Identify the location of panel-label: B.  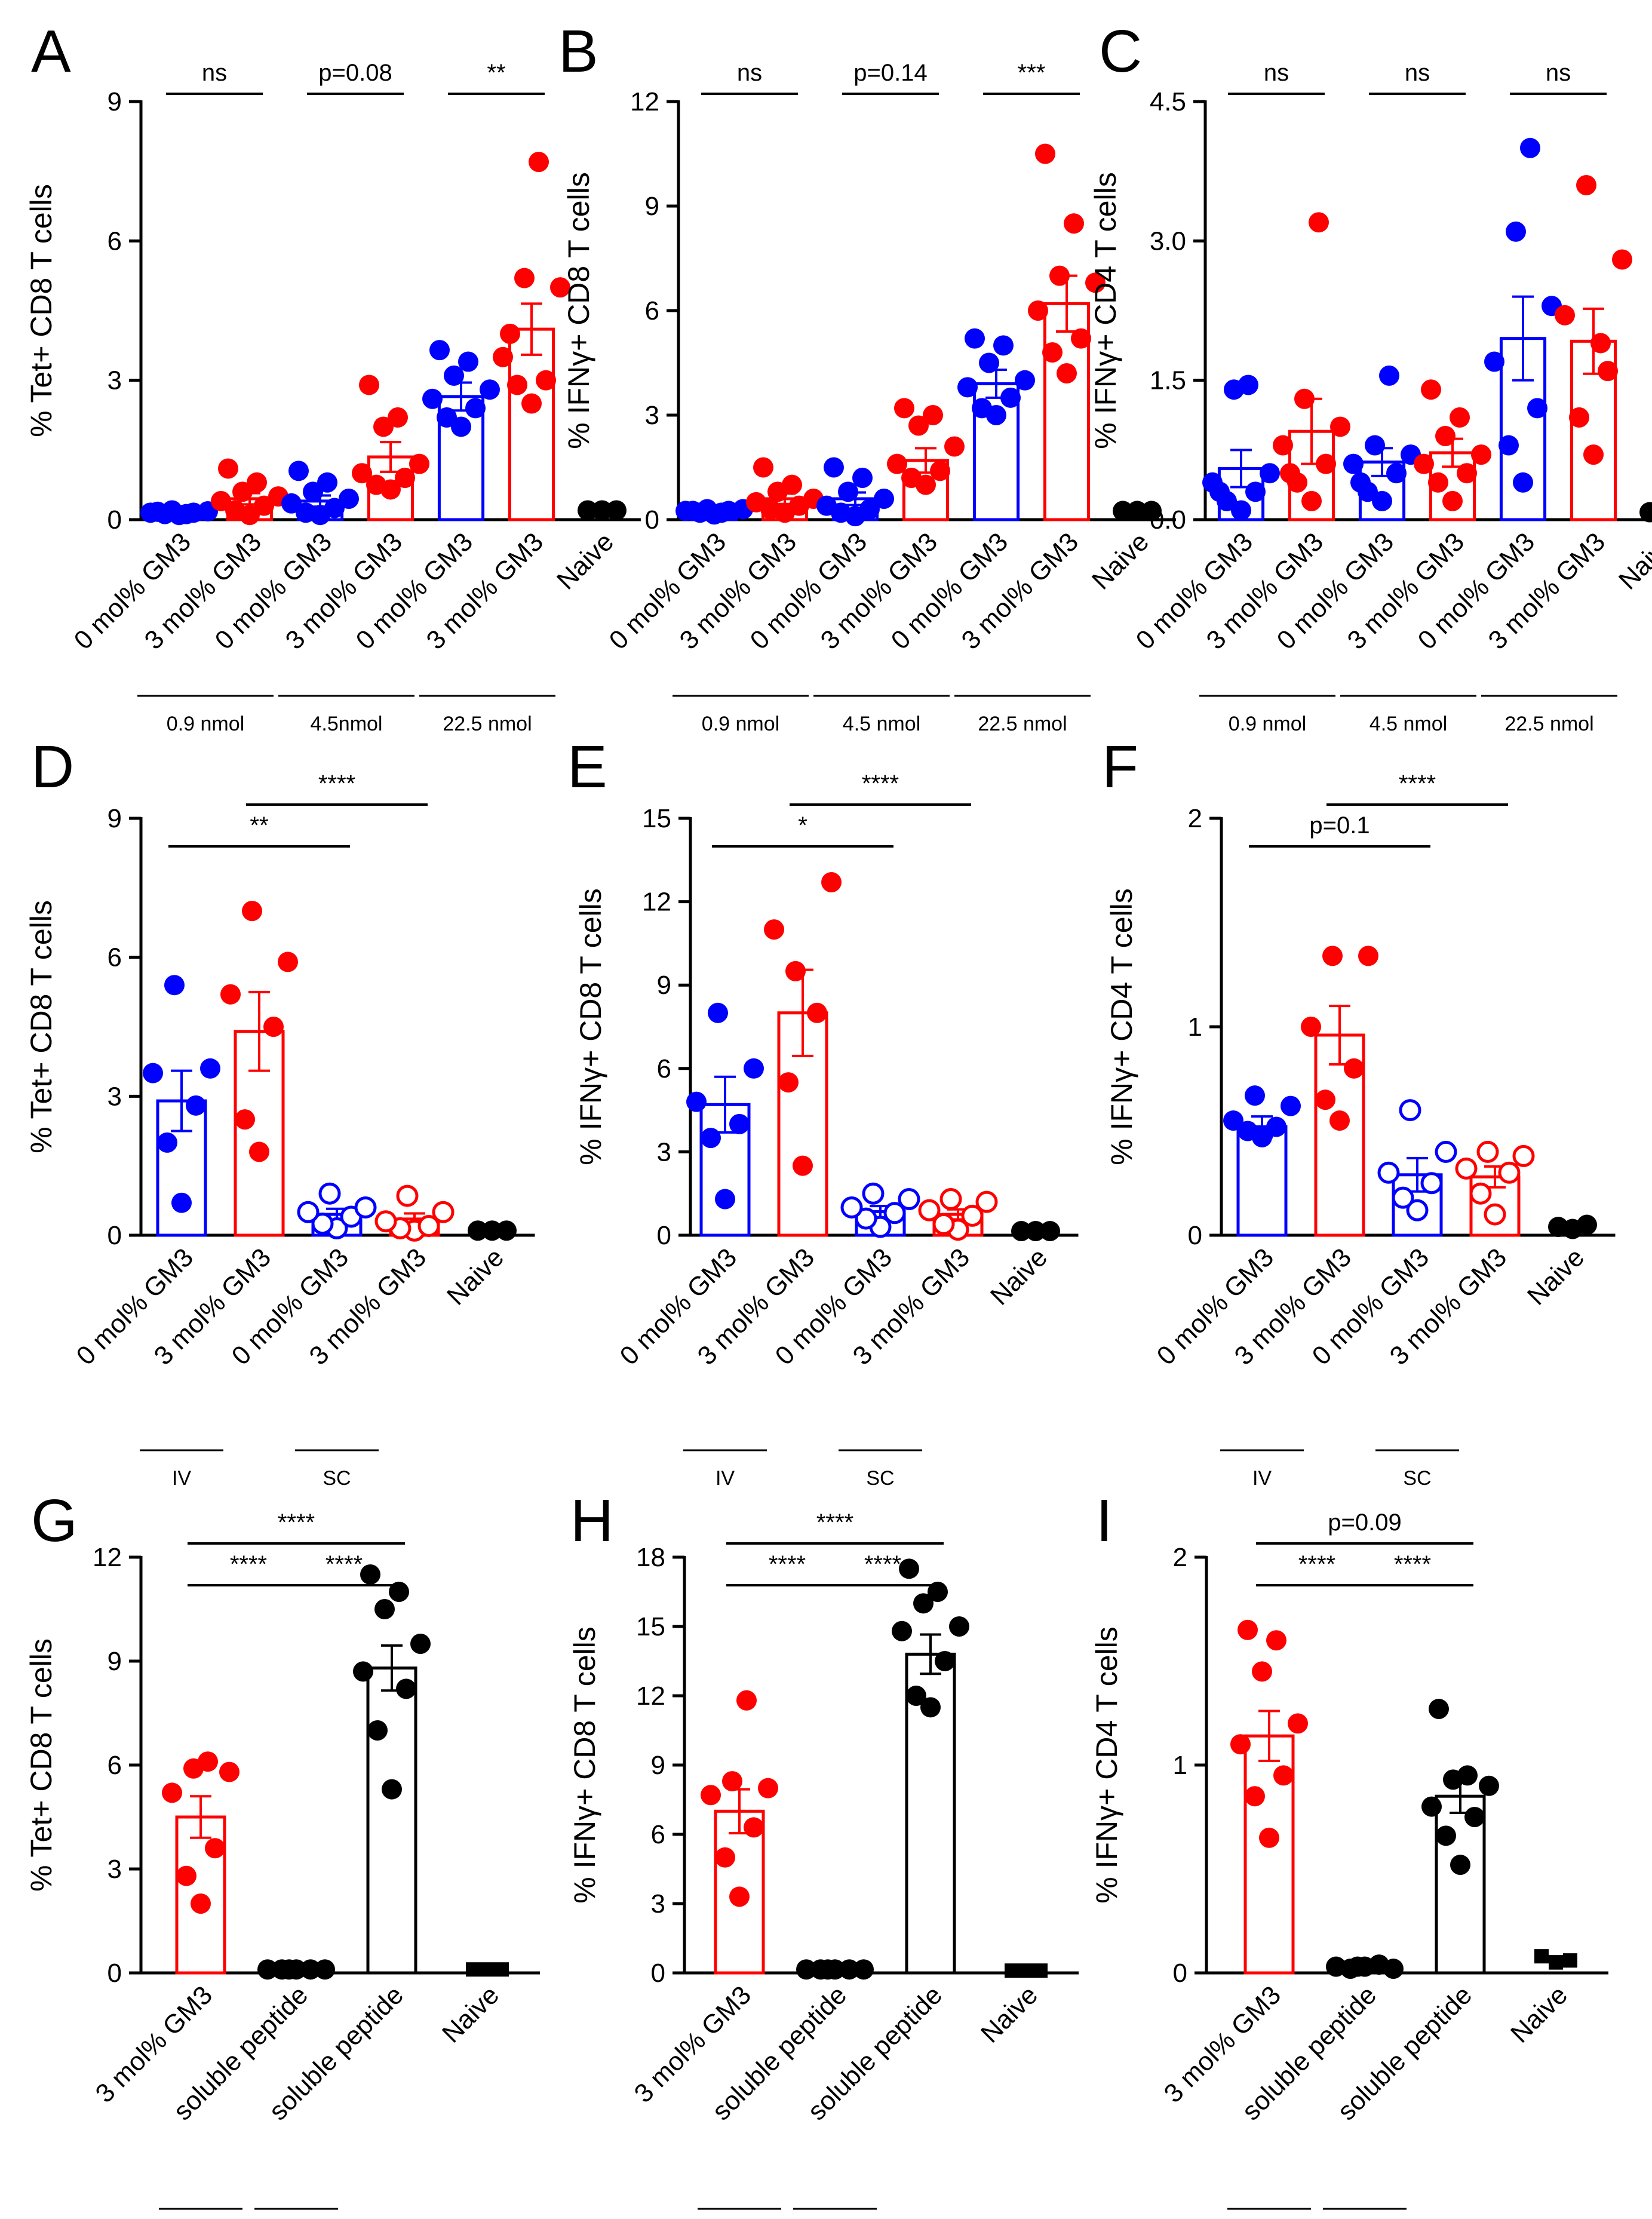
(578, 52).